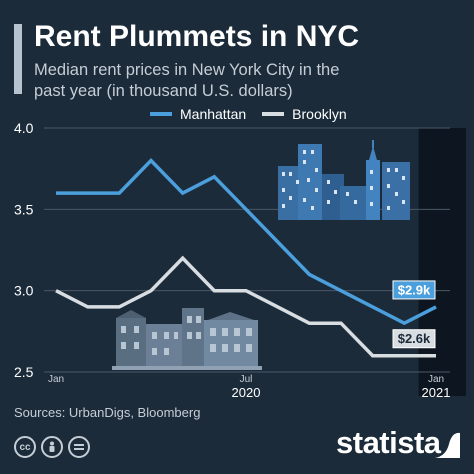 The image size is (474, 474). What do you see at coordinates (246, 379) in the screenshot?
I see `x-tick-label: Jul` at bounding box center [246, 379].